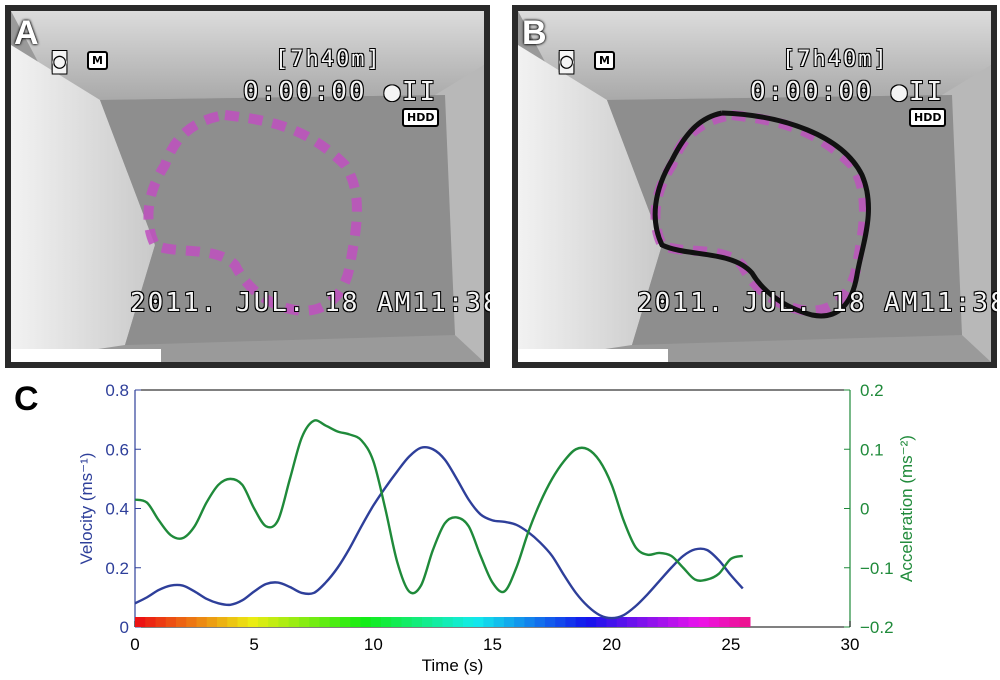  I want to click on panel-label-a: A, so click(26, 33).